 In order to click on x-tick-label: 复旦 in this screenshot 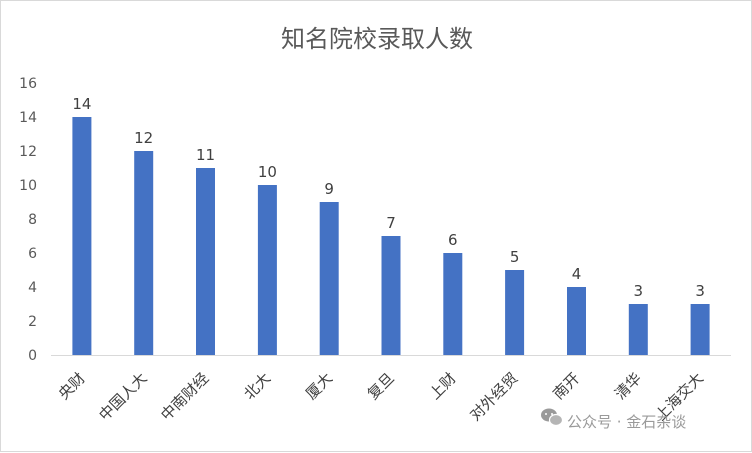, I will do `click(381, 386)`.